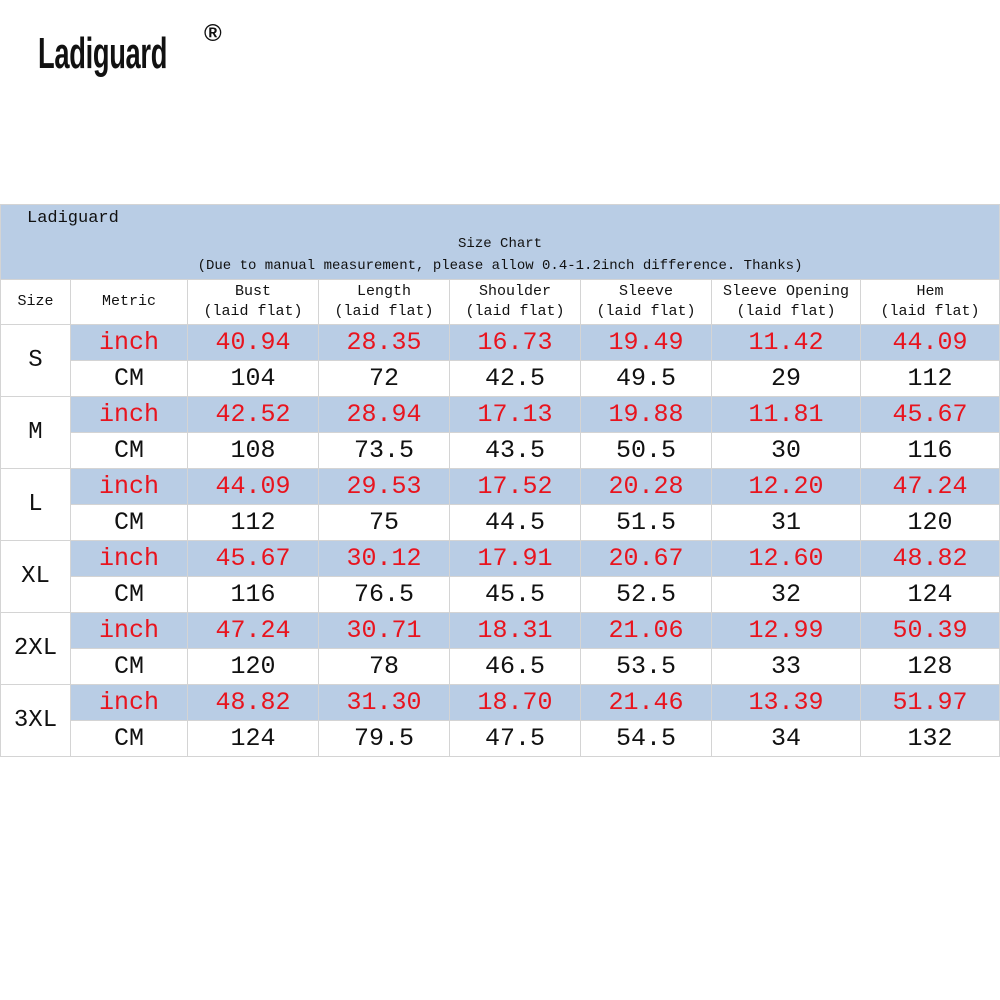  Describe the element at coordinates (929, 702) in the screenshot. I see `inch-value: 51.97` at that location.